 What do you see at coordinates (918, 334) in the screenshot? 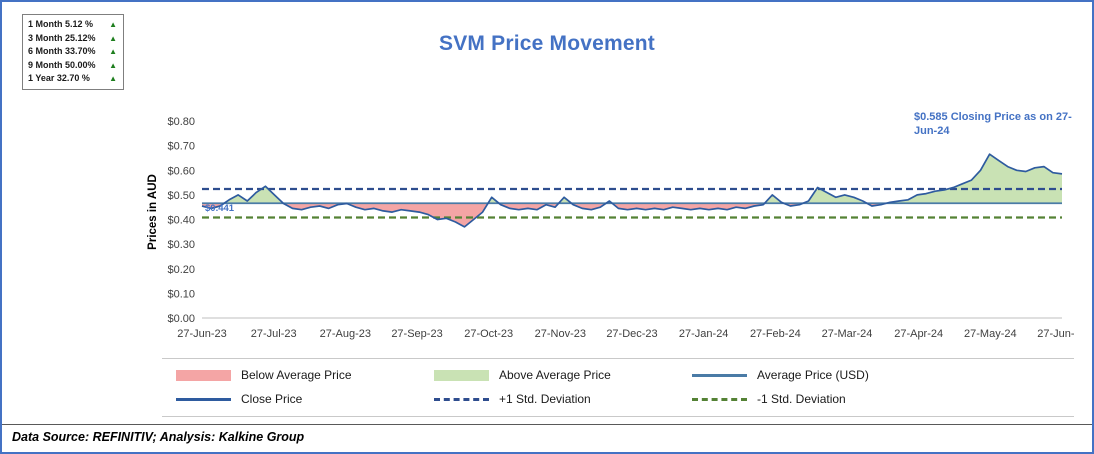
I see `x-tick-label: 27-Apr-24` at bounding box center [918, 334].